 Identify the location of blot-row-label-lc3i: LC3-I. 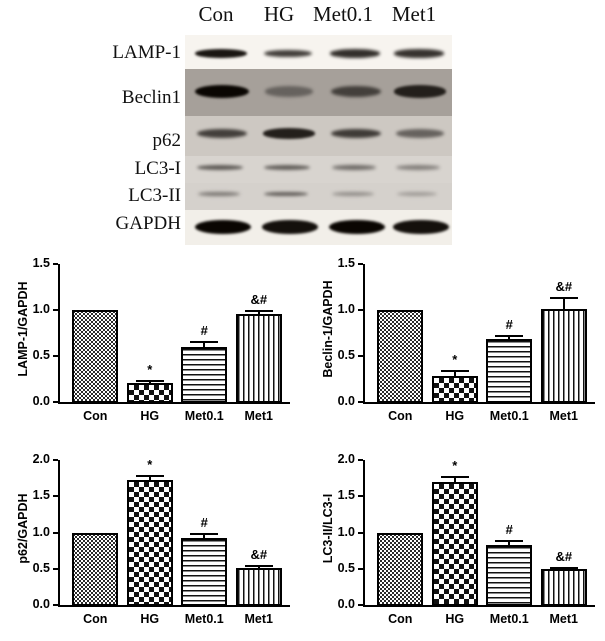
(157, 168).